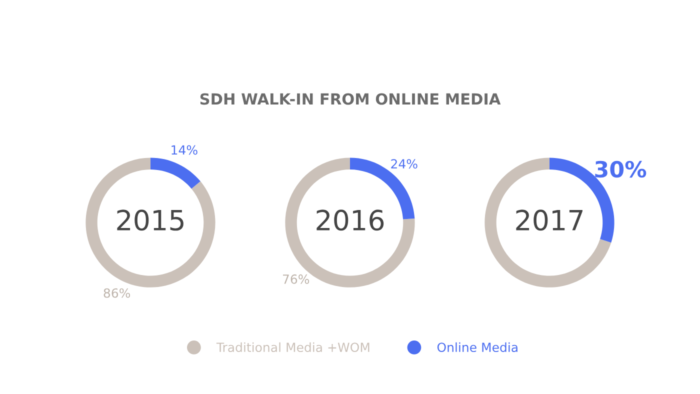 Image resolution: width=700 pixels, height=394 pixels. What do you see at coordinates (150, 220) in the screenshot?
I see `text: 2015` at bounding box center [150, 220].